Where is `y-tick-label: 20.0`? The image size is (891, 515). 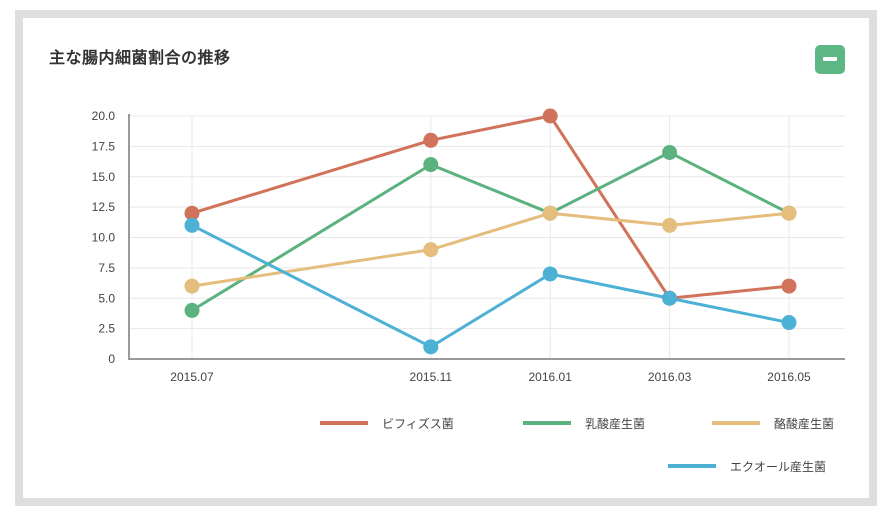
y-tick-label: 20.0 is located at coordinates (104, 116).